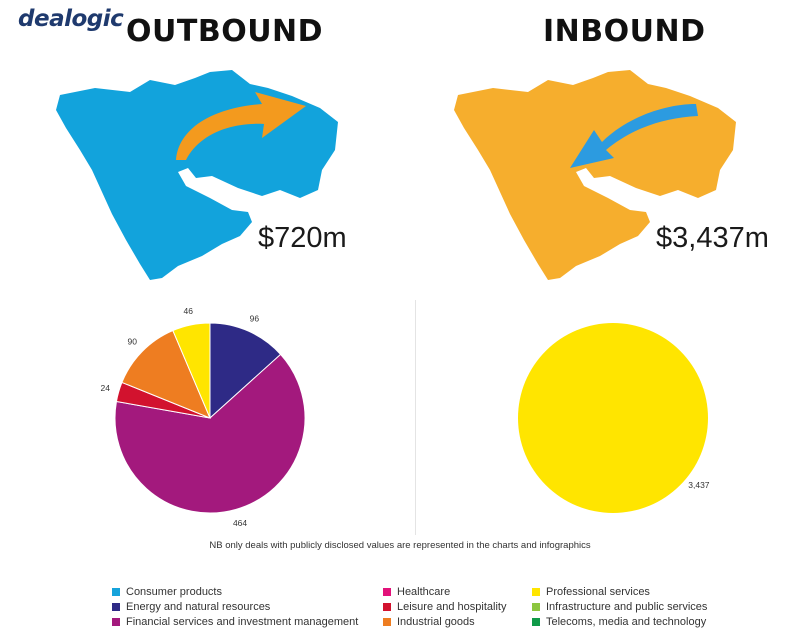  Describe the element at coordinates (133, 342) in the screenshot. I see `pie-data-label: 90` at that location.